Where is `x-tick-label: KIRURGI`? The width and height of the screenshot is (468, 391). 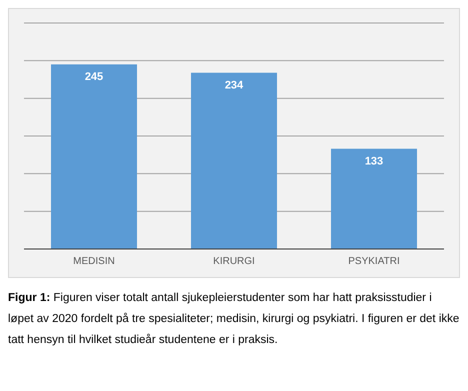 x-tick-label: KIRURGI is located at coordinates (234, 262).